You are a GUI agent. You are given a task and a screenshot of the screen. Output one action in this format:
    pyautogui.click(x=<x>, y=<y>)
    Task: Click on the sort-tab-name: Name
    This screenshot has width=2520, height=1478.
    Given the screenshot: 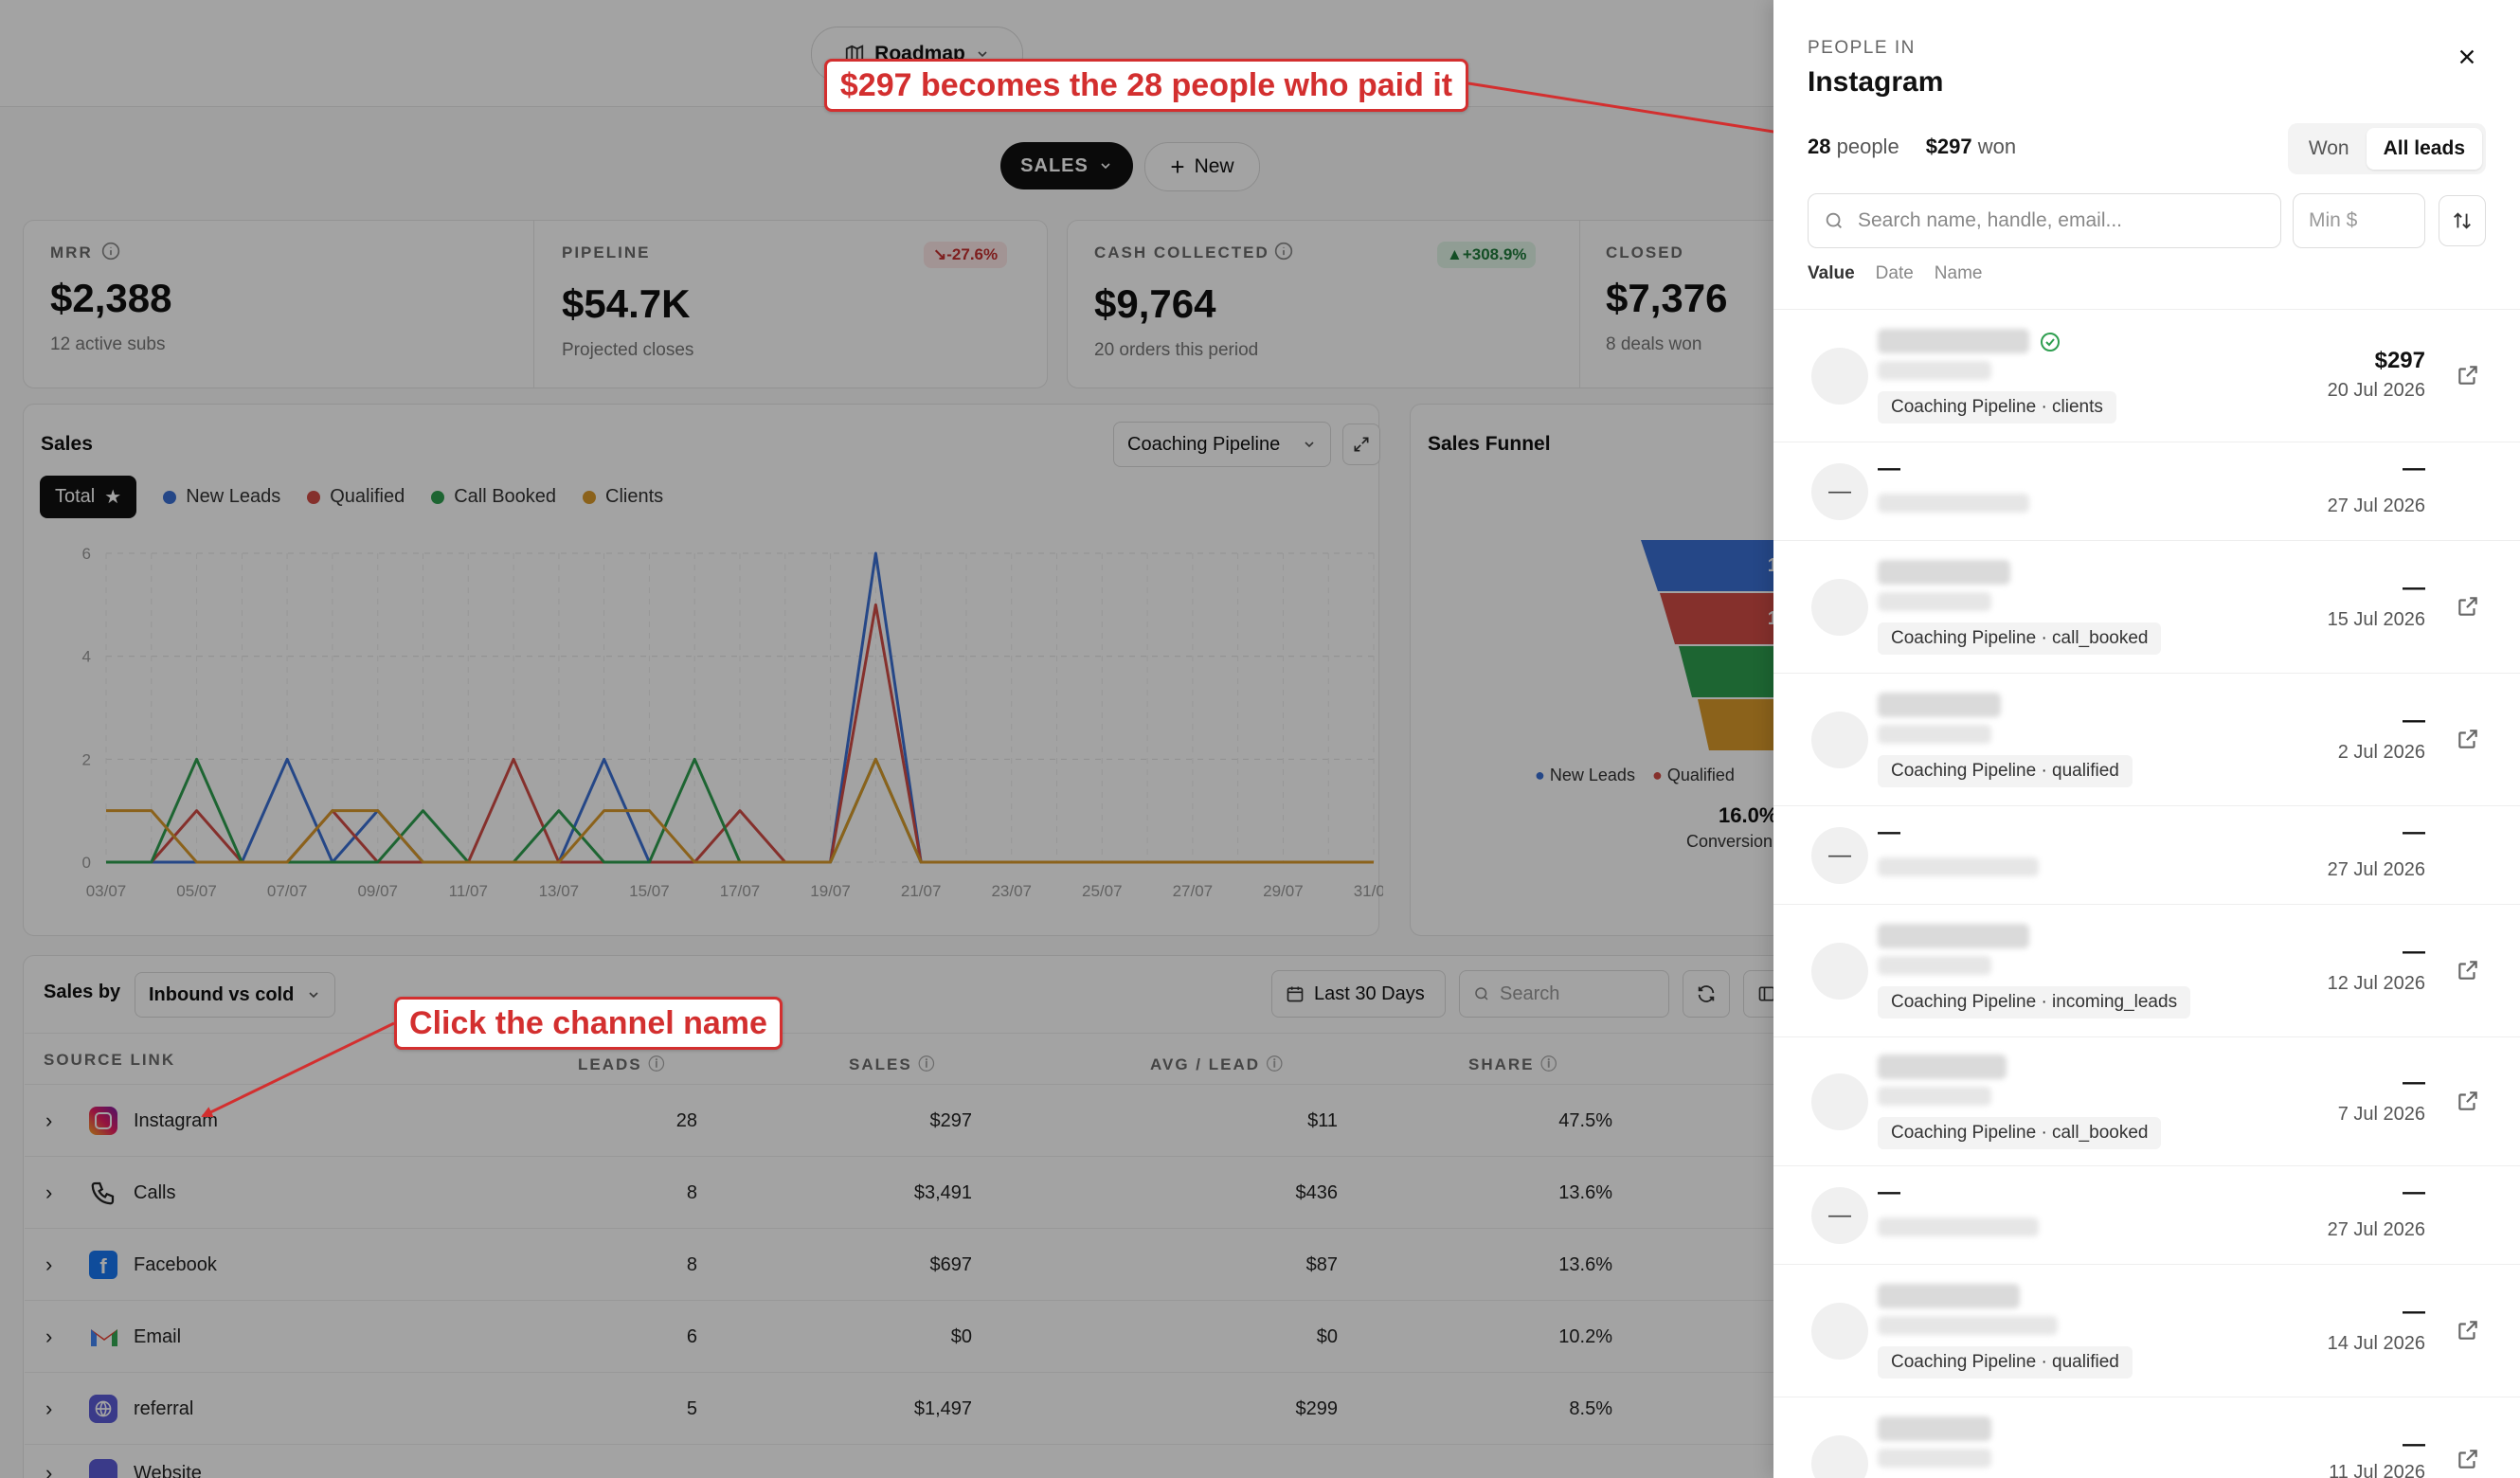 What is the action you would take?
    pyautogui.click(x=1958, y=273)
    